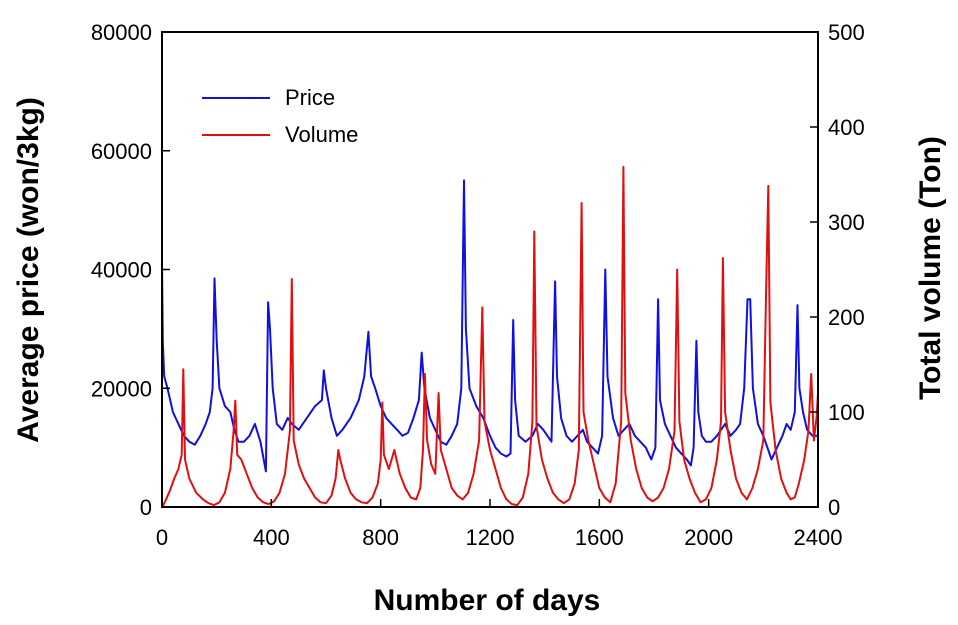 The image size is (958, 625). Describe the element at coordinates (280, 116) in the screenshot. I see `legend: Price Volume` at that location.